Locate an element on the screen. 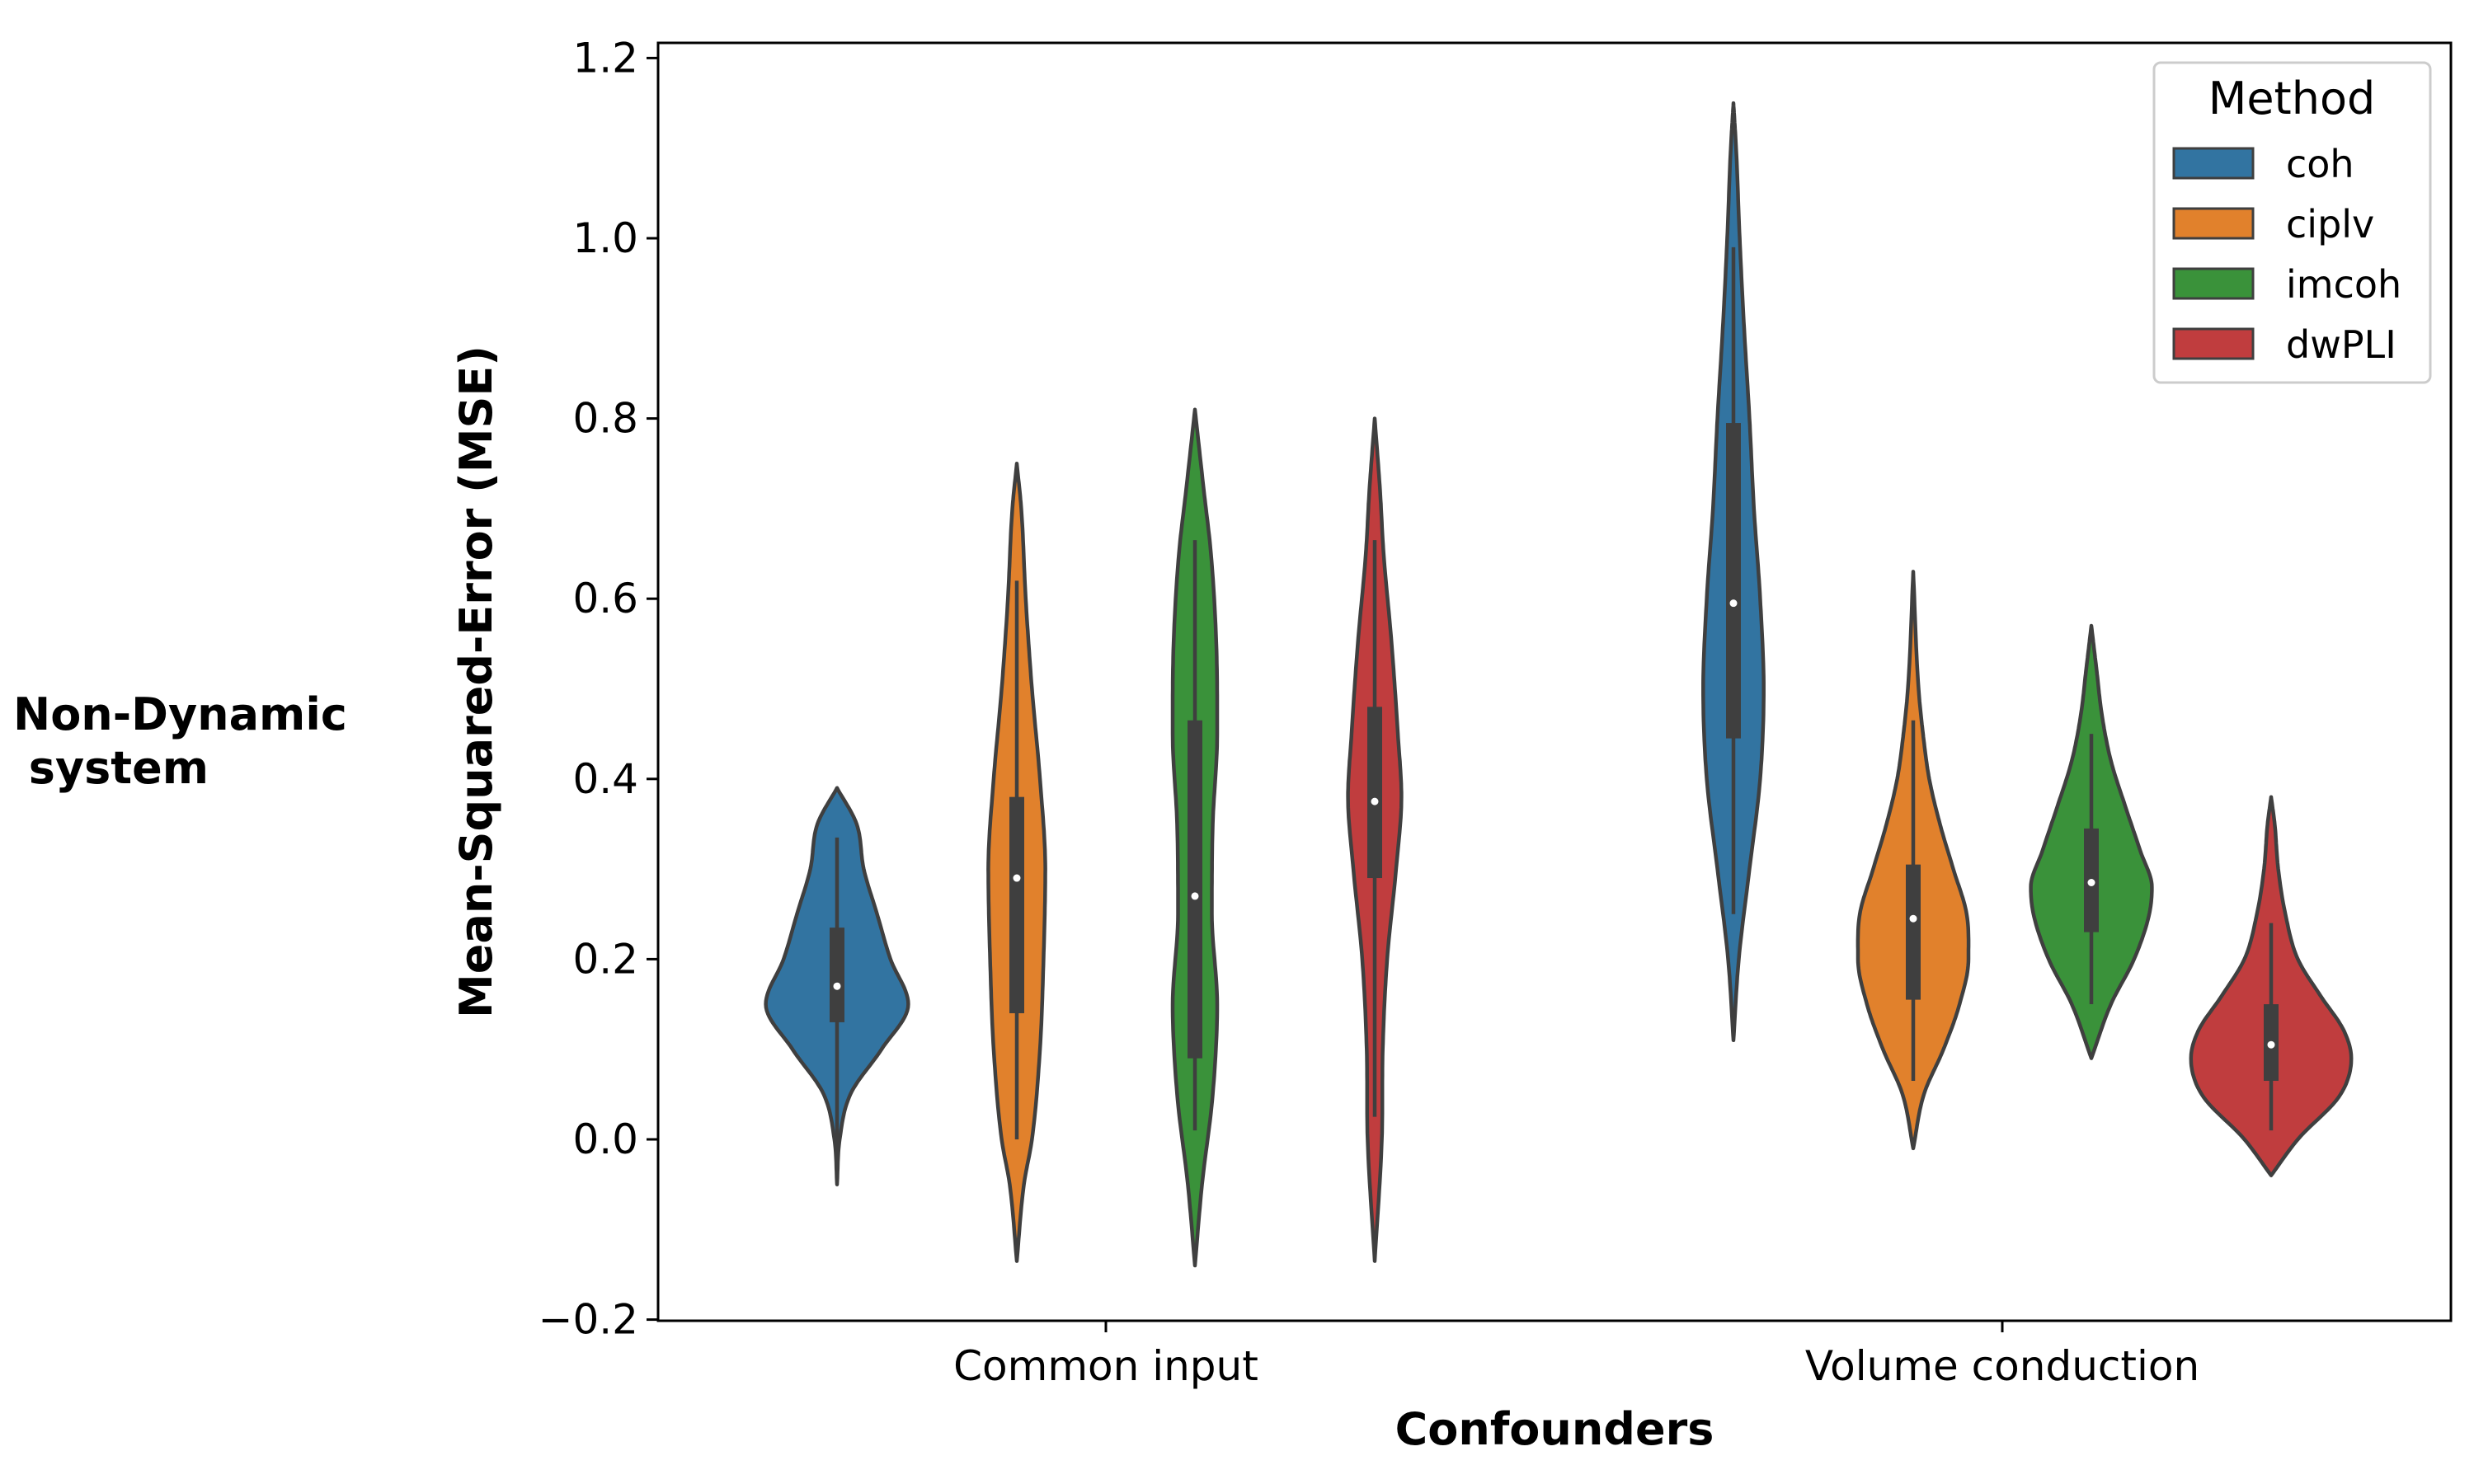  legend-swatch-ciplv is located at coordinates (2213, 223).